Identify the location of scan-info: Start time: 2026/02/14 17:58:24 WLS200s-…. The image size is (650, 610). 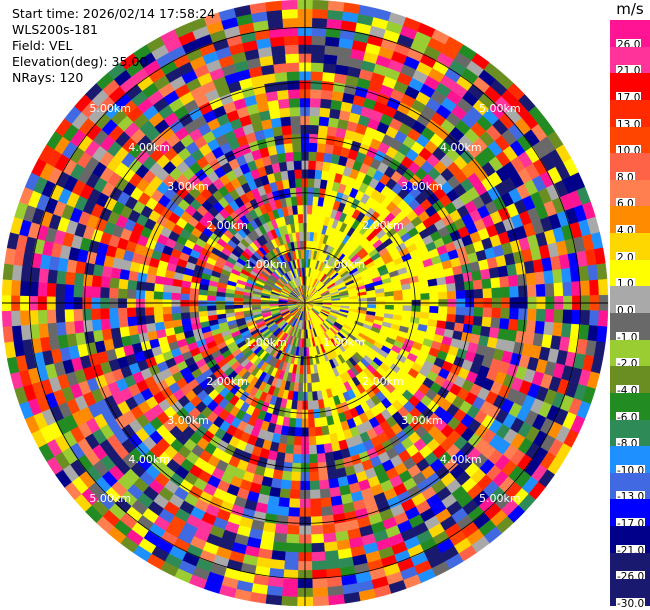
(113, 46).